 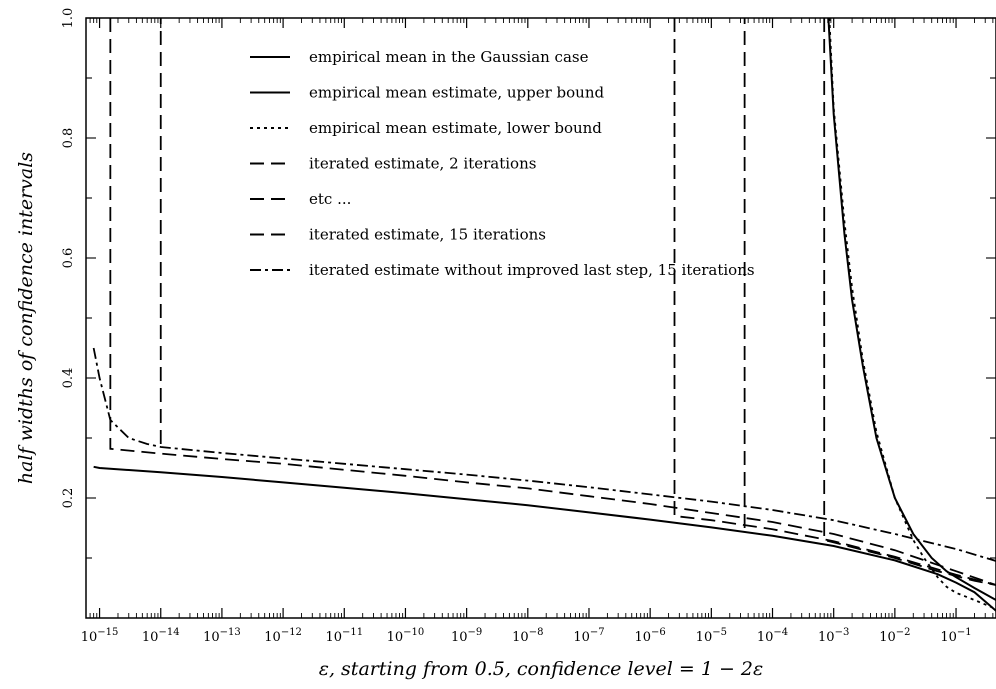 What do you see at coordinates (449, 57) in the screenshot?
I see `legend-label-1: empirical mean in the Gaussian case` at bounding box center [449, 57].